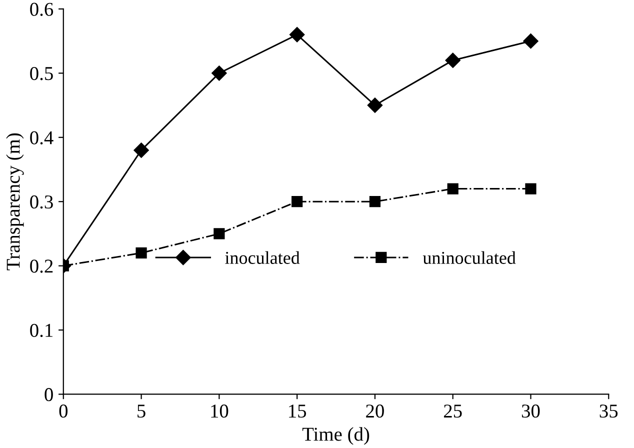  Describe the element at coordinates (262, 257) in the screenshot. I see `legend-label: inoculated` at that location.